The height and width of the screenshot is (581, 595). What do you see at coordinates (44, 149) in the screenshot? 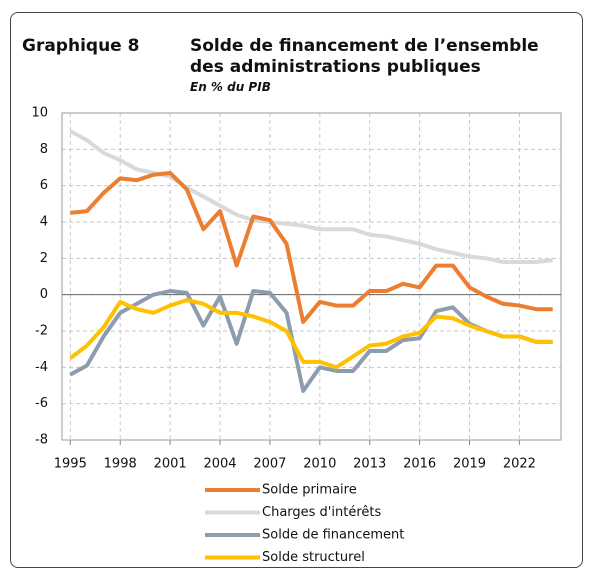
I see `y-tick-label: 8` at bounding box center [44, 149].